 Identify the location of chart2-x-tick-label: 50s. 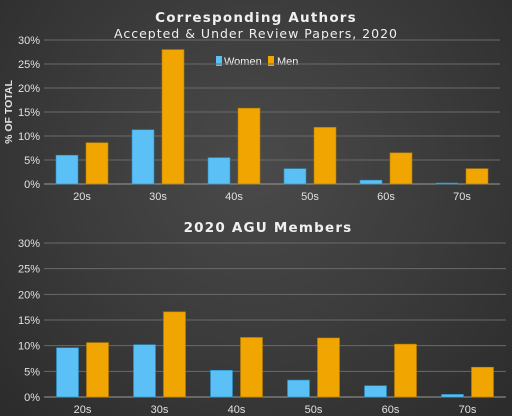
(314, 410).